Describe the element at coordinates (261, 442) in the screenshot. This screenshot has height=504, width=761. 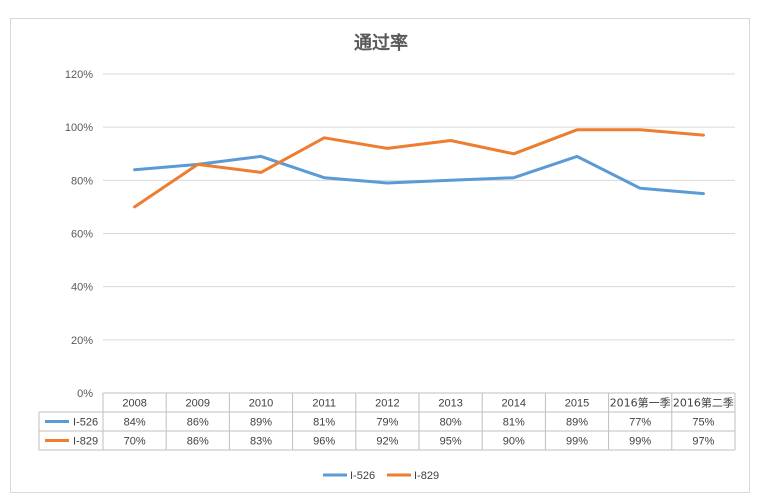
I see `data-label: 83%` at that location.